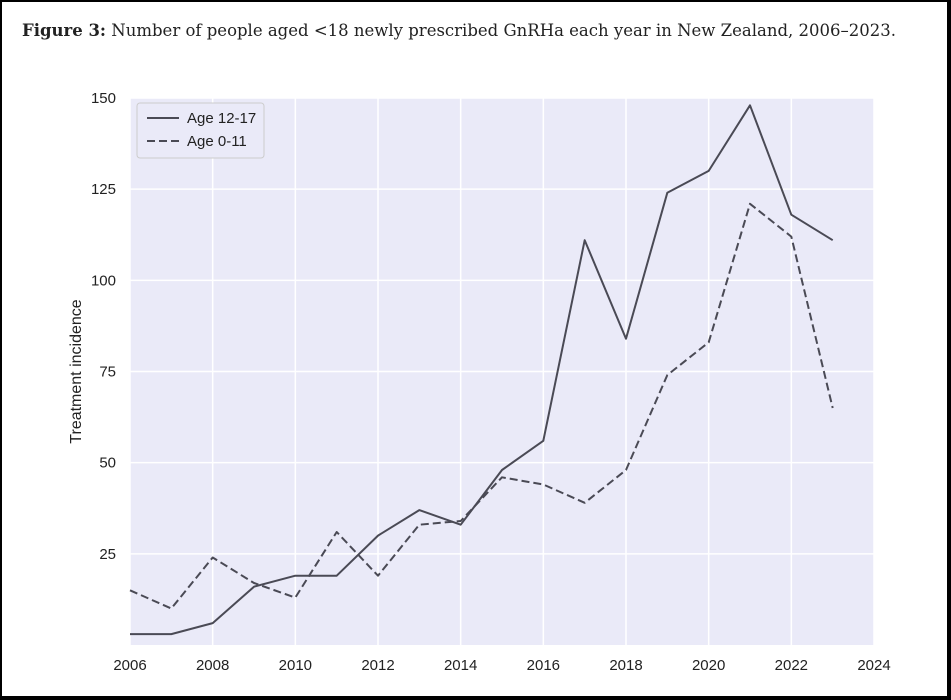 The image size is (951, 700). I want to click on y-tick-label: 125, so click(103, 189).